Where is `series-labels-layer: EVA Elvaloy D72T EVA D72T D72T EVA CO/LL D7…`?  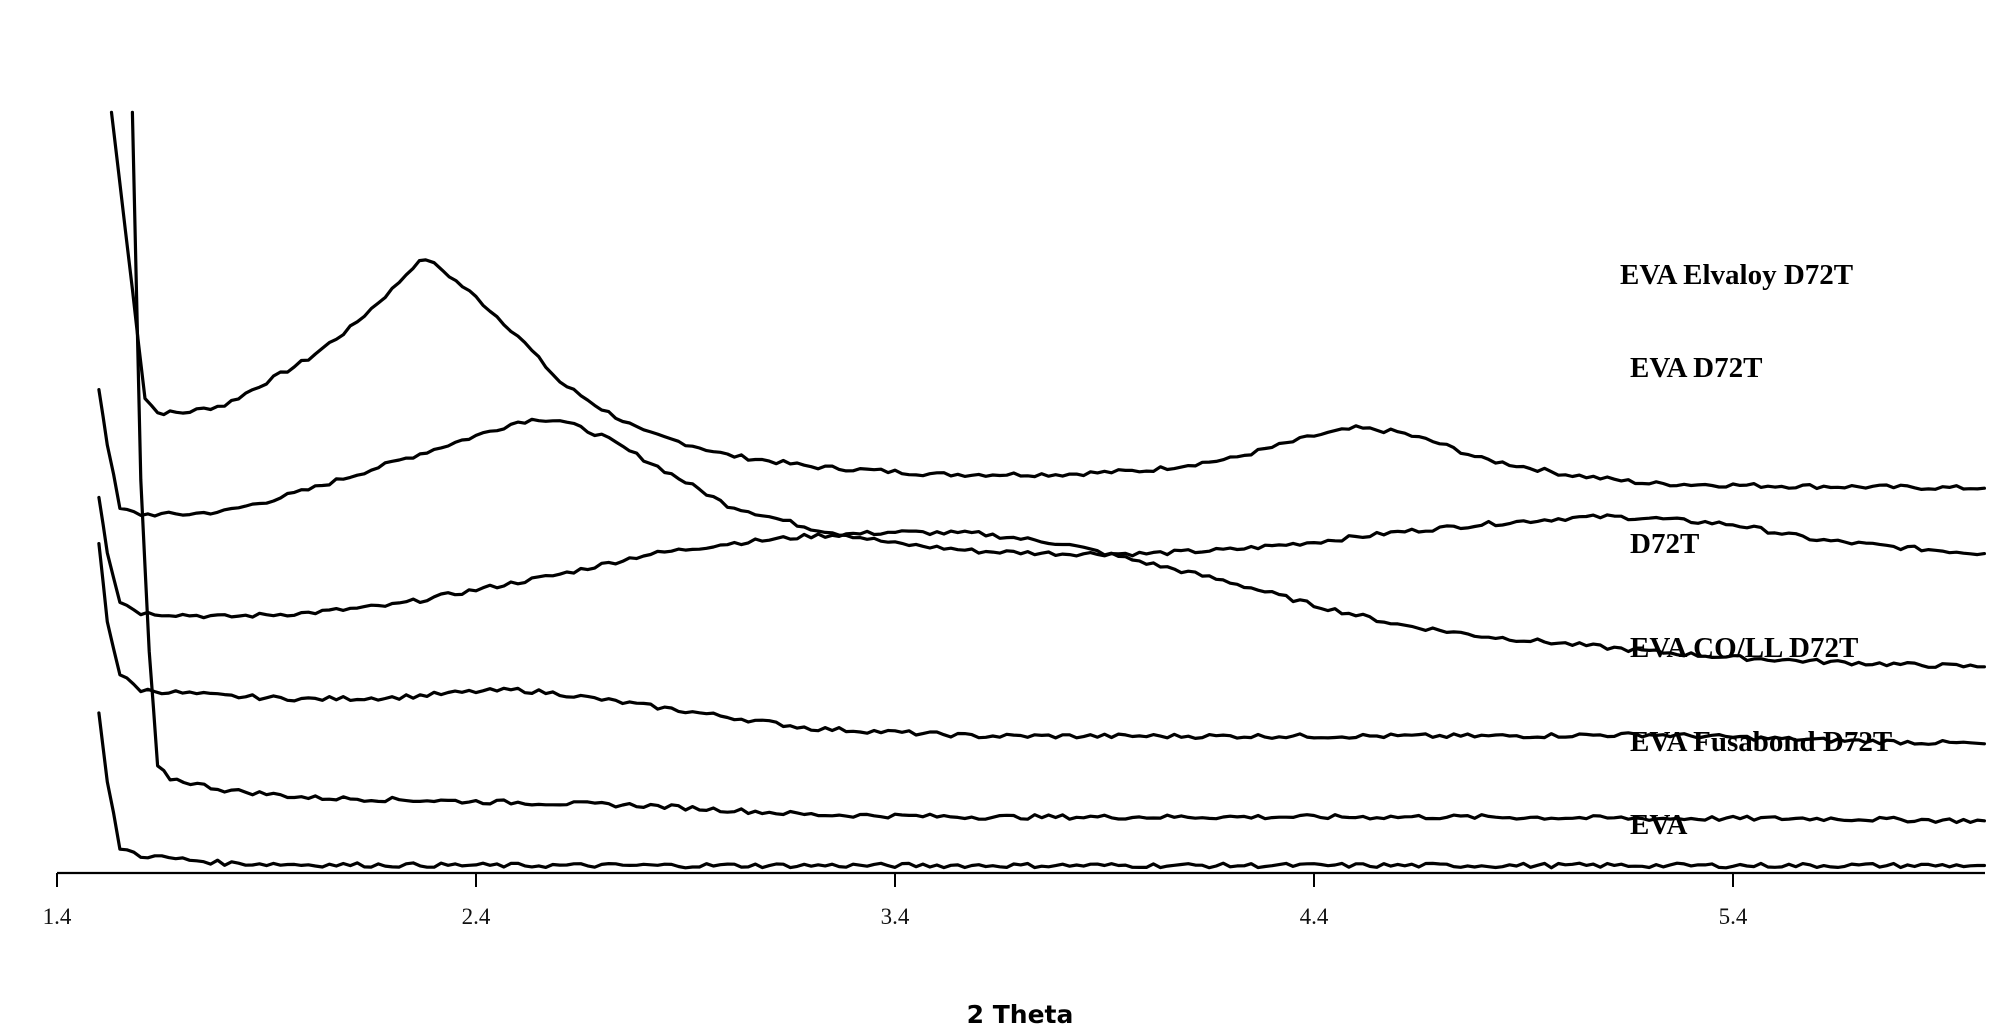 series-labels-layer: EVA Elvaloy D72T EVA D72T D72T EVA CO/LL D7… is located at coordinates (1756, 550).